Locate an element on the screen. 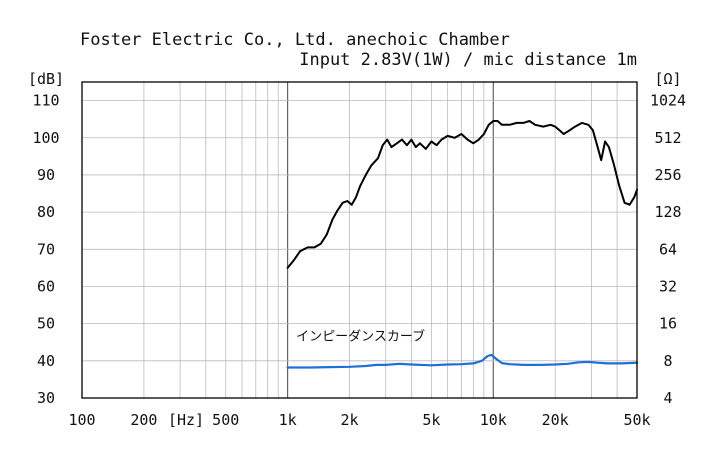  y-right-tick-label: 64 is located at coordinates (668, 249).